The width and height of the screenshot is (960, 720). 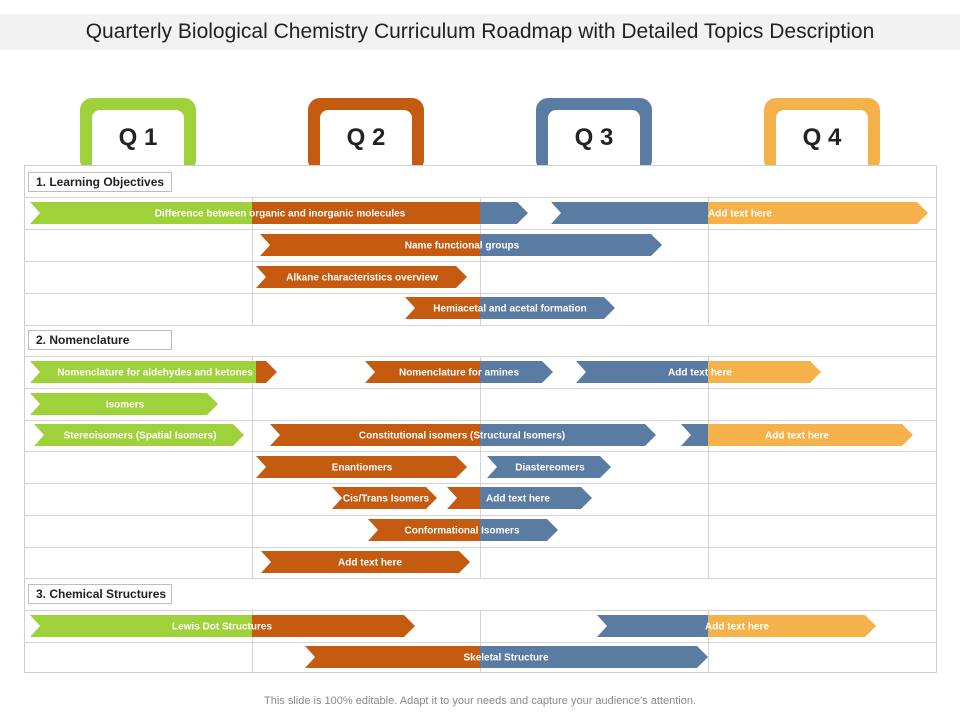 I want to click on roadmap-bar: Lewis Dot Structures, so click(x=222, y=626).